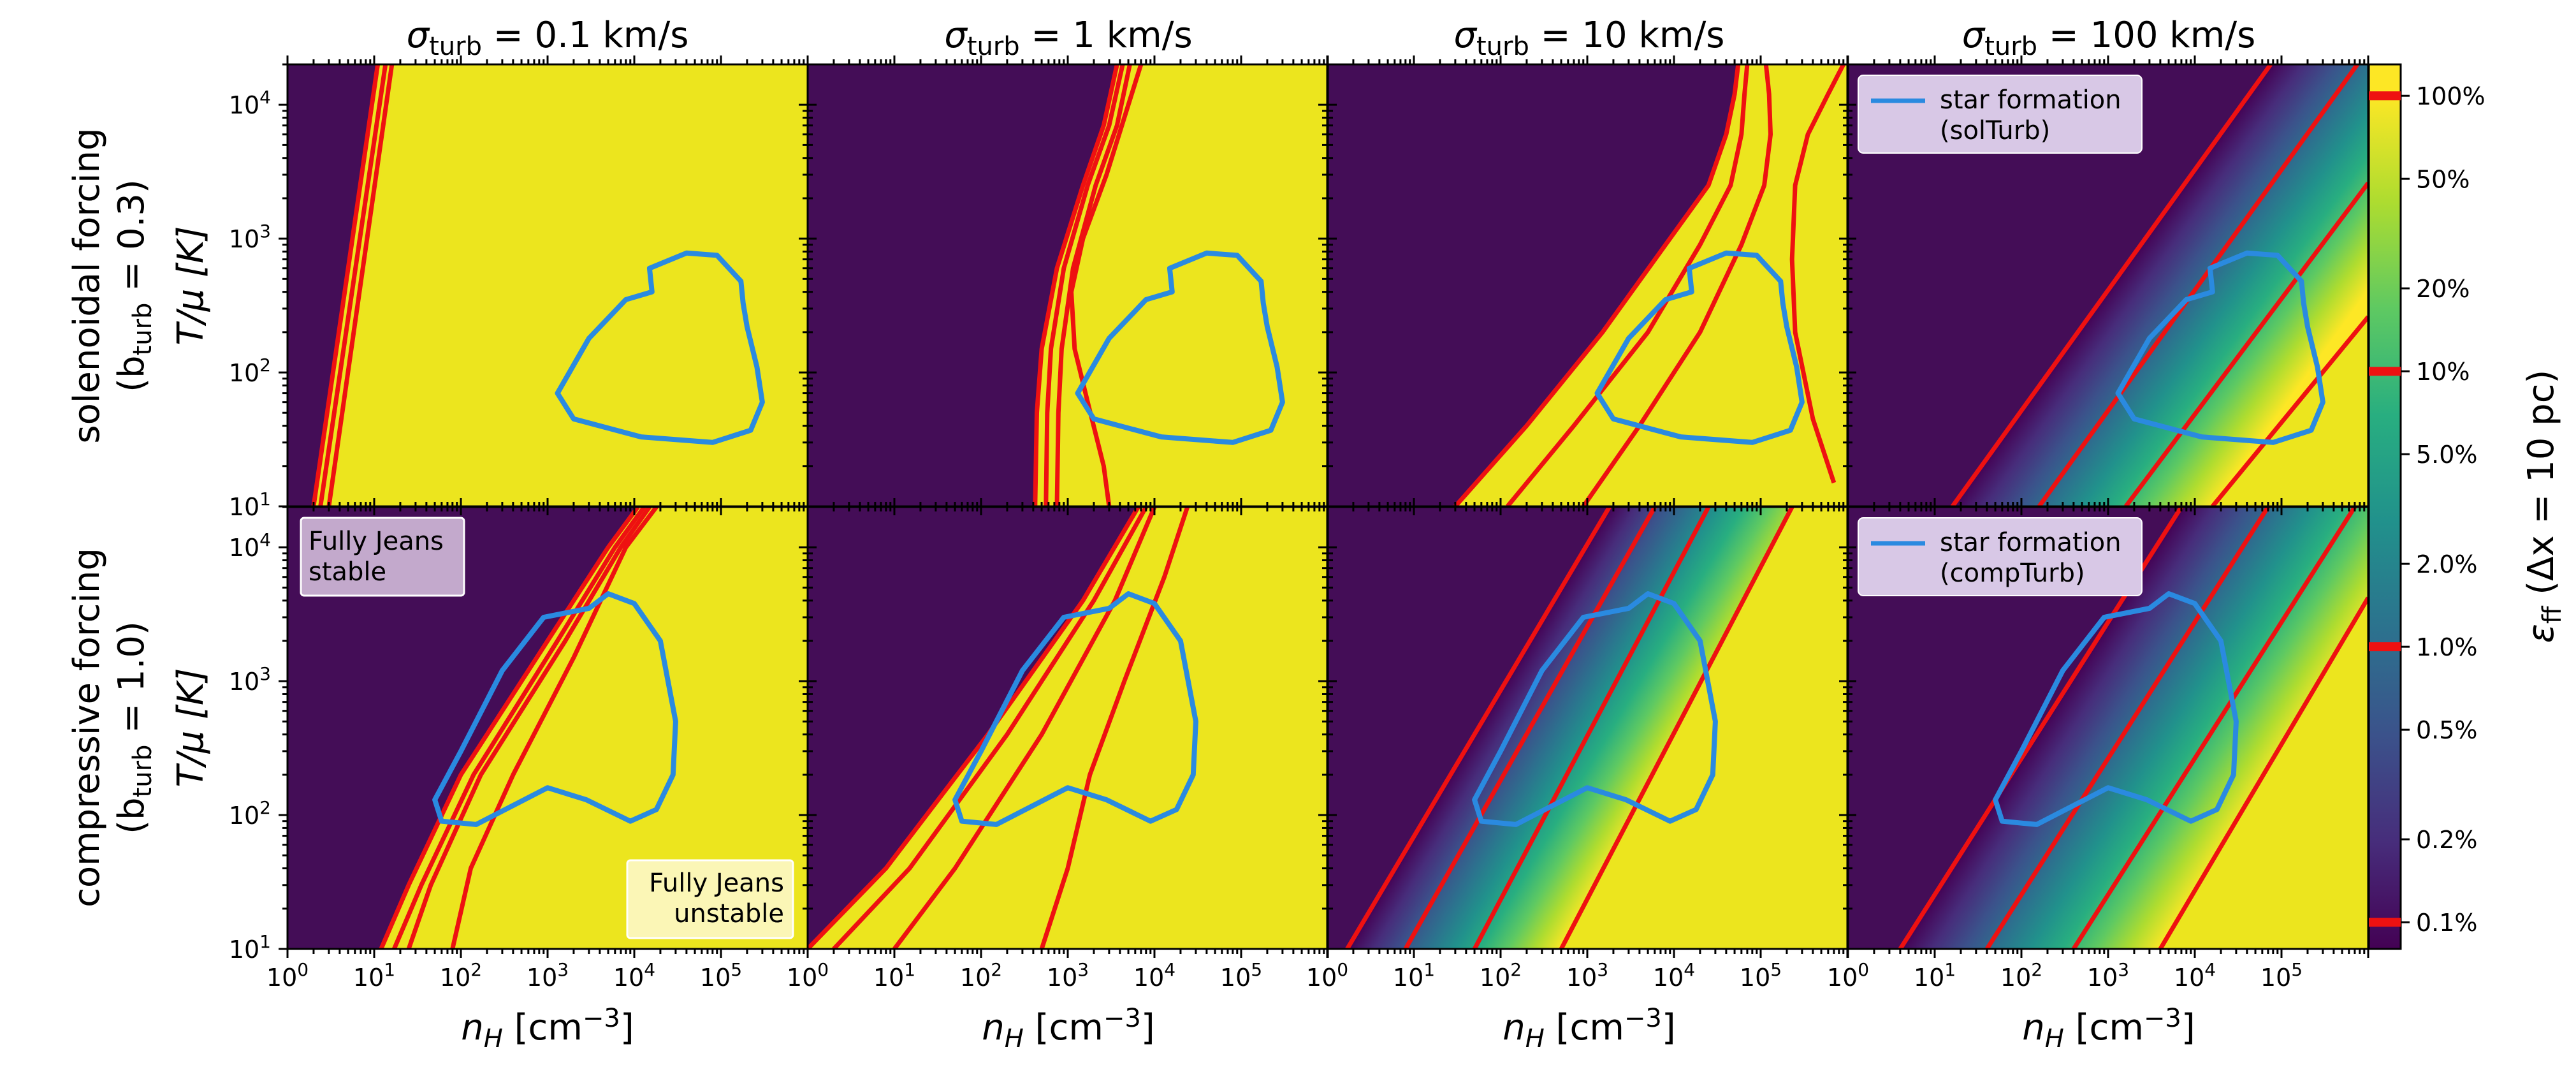 This screenshot has width=2576, height=1065. I want to click on colorbar-frame, so click(2385, 506).